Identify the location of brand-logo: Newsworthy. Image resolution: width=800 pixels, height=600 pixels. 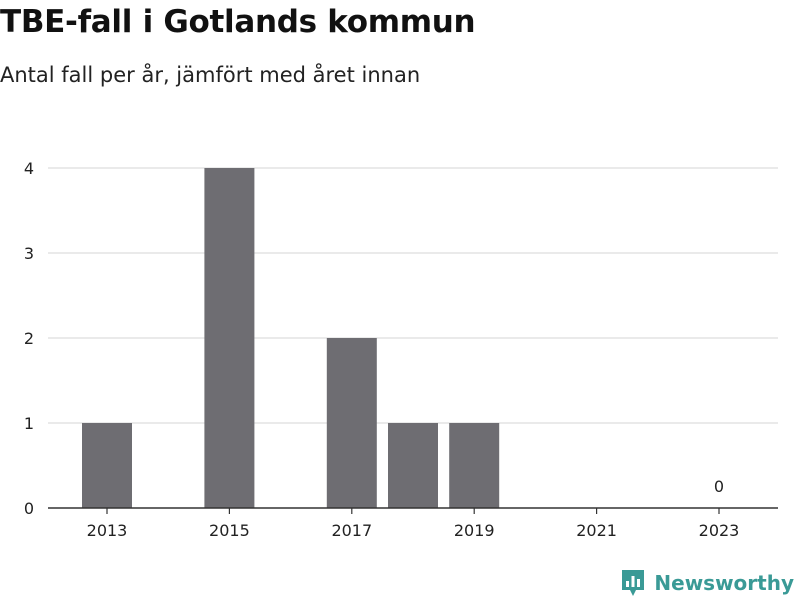
(707, 583).